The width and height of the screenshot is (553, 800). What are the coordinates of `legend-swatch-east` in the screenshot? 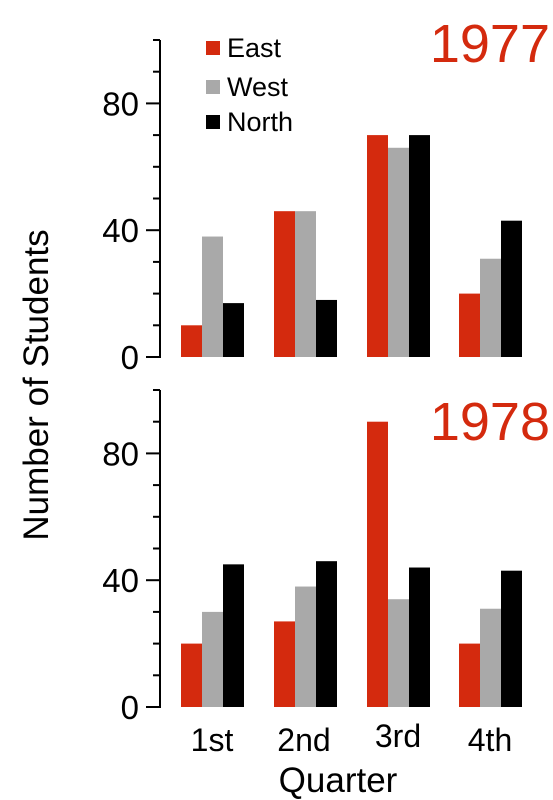 It's located at (213, 48).